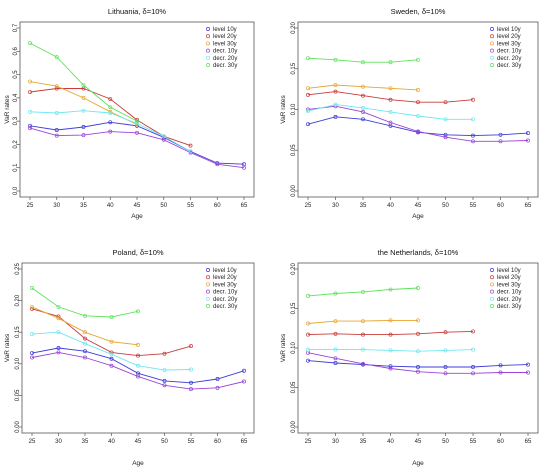 This screenshot has width=550, height=474. Describe the element at coordinates (83, 82) in the screenshot. I see `series-decr-30y` at that location.